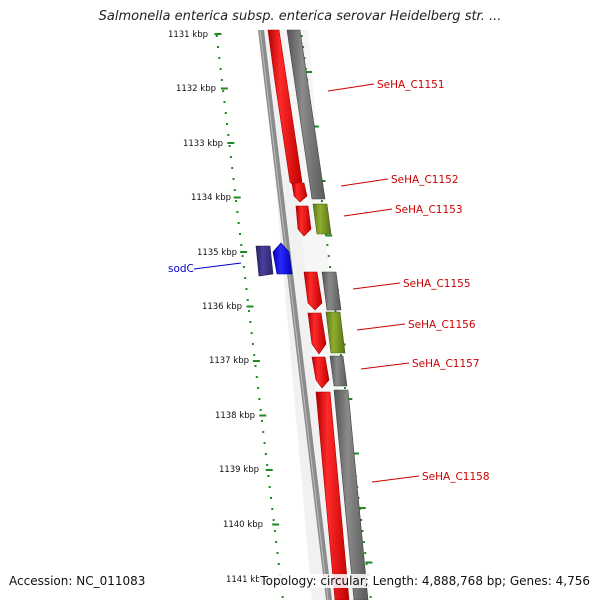 The height and width of the screenshot is (600, 600). I want to click on leader-seha-c1157, so click(385, 366).